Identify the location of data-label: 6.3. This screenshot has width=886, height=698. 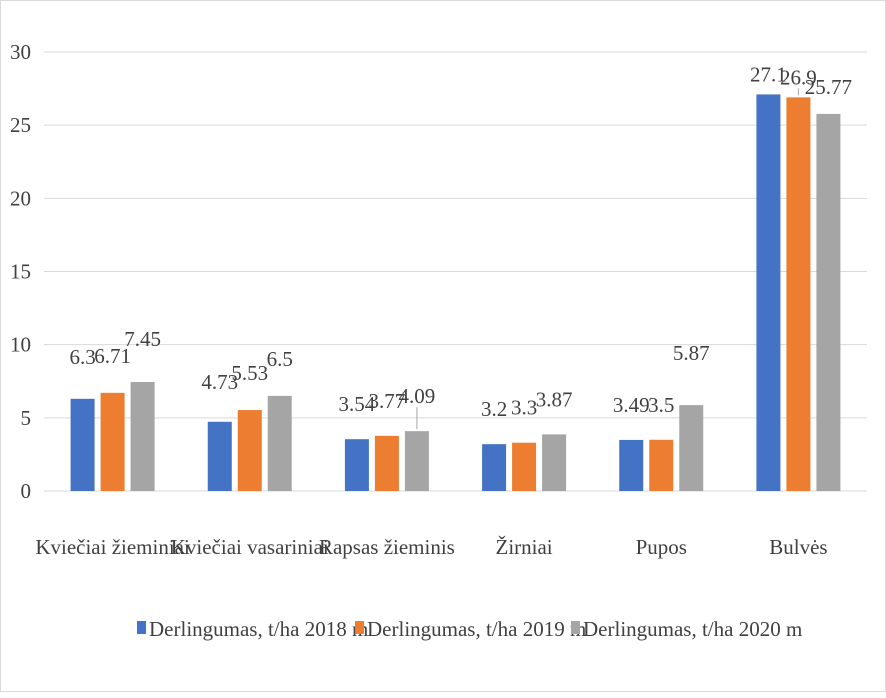
(82, 357).